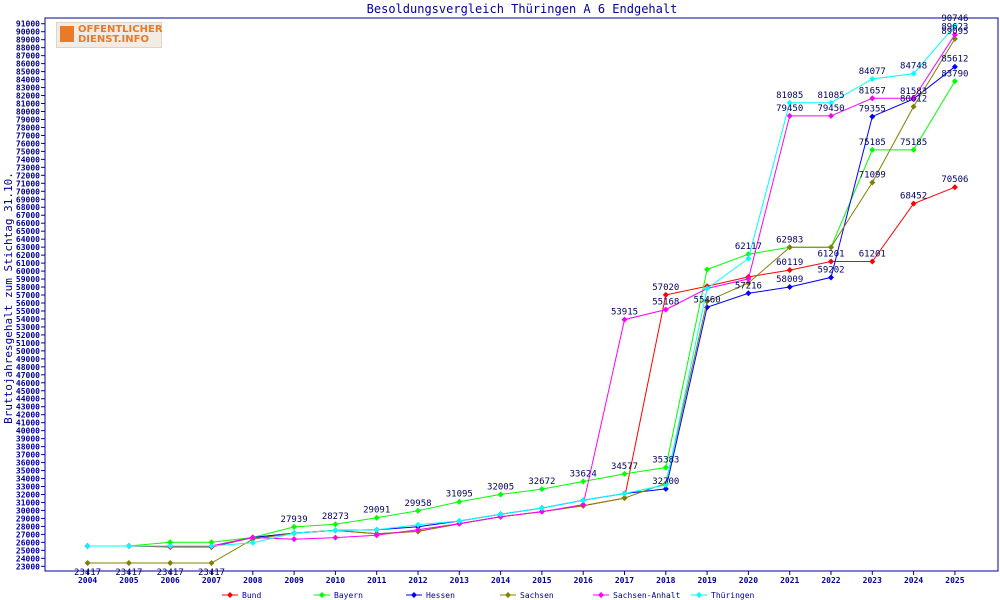  Describe the element at coordinates (28, 391) in the screenshot. I see `y-tick-label: 45000` at that location.